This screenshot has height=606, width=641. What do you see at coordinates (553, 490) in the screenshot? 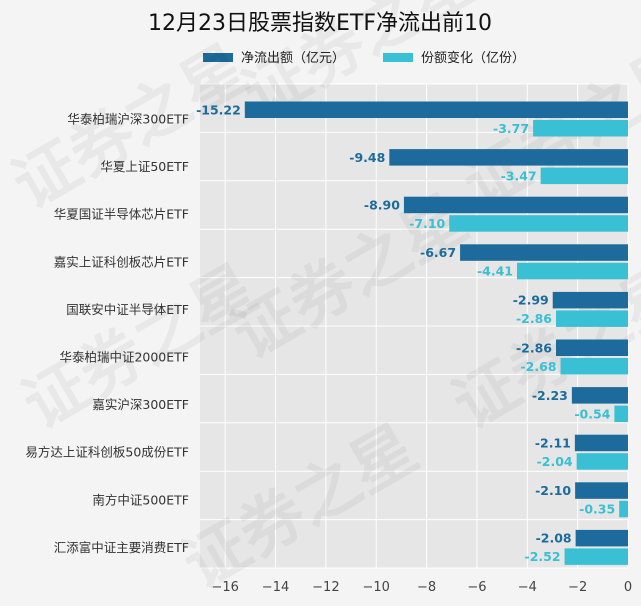
I see `data-label-series1-9: -2.10` at bounding box center [553, 490].